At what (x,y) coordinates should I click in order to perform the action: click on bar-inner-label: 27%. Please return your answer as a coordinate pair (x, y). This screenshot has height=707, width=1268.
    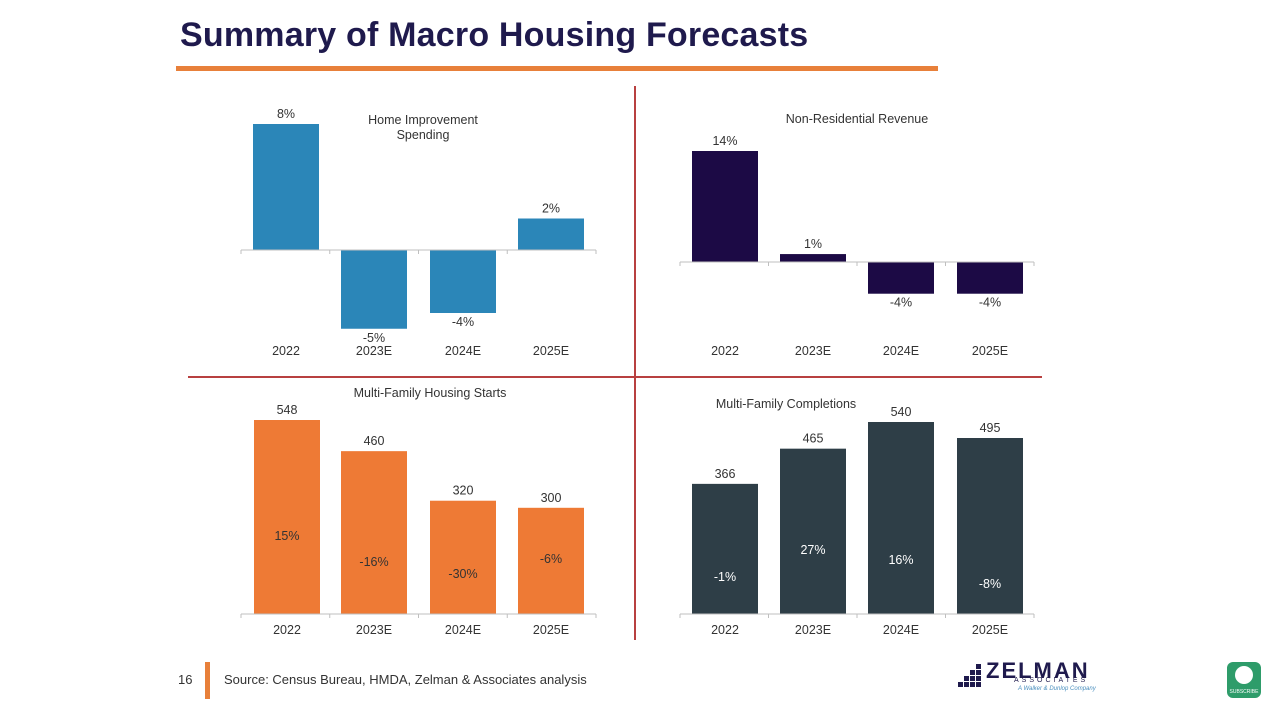
    Looking at the image, I should click on (812, 550).